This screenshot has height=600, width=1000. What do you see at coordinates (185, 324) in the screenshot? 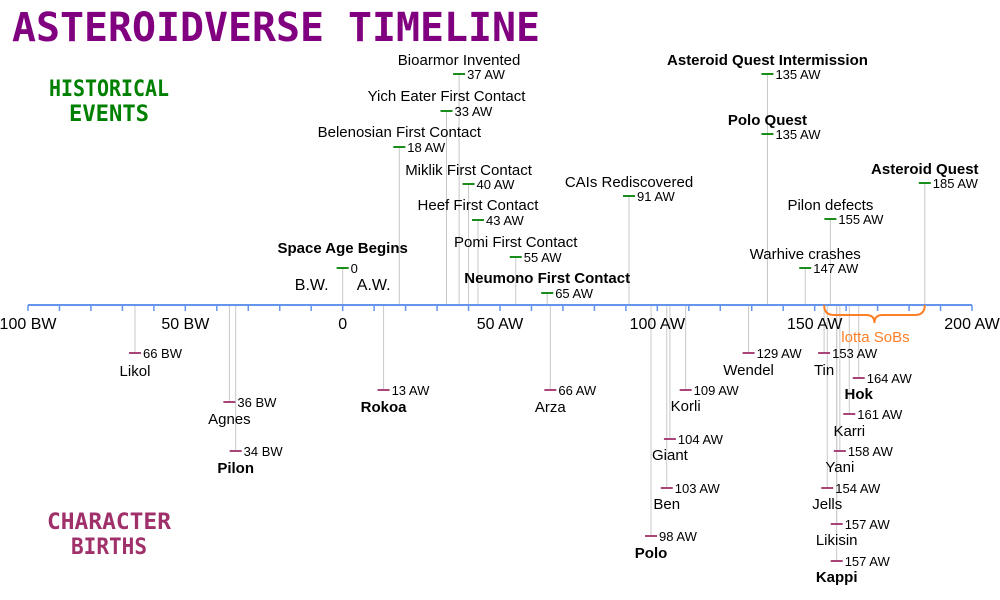
I see `axis-tick-label: 50 BW` at bounding box center [185, 324].